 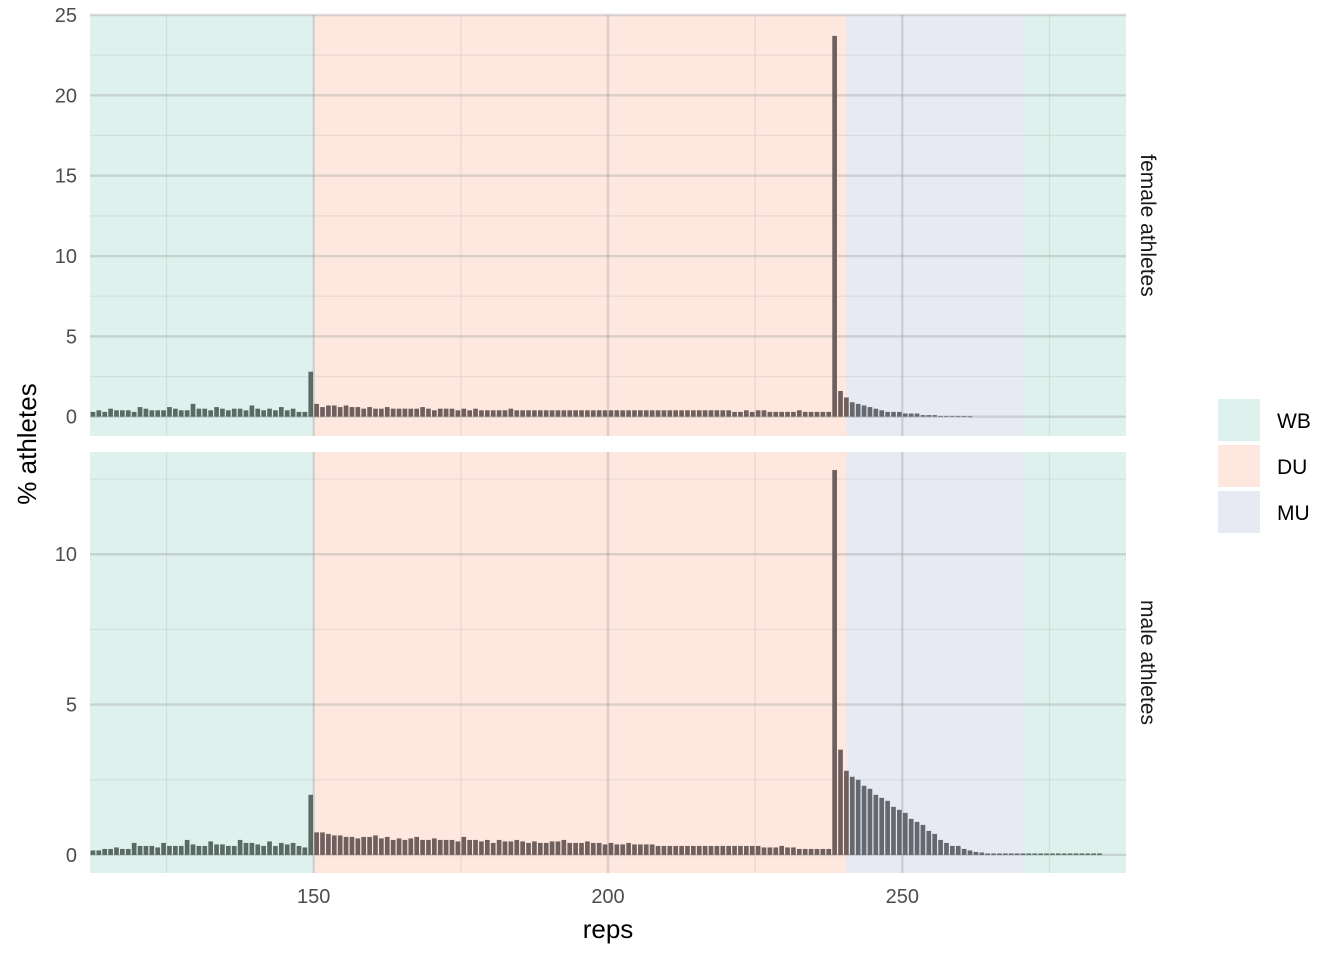 What do you see at coordinates (202, 662) in the screenshot?
I see `band-wb` at bounding box center [202, 662].